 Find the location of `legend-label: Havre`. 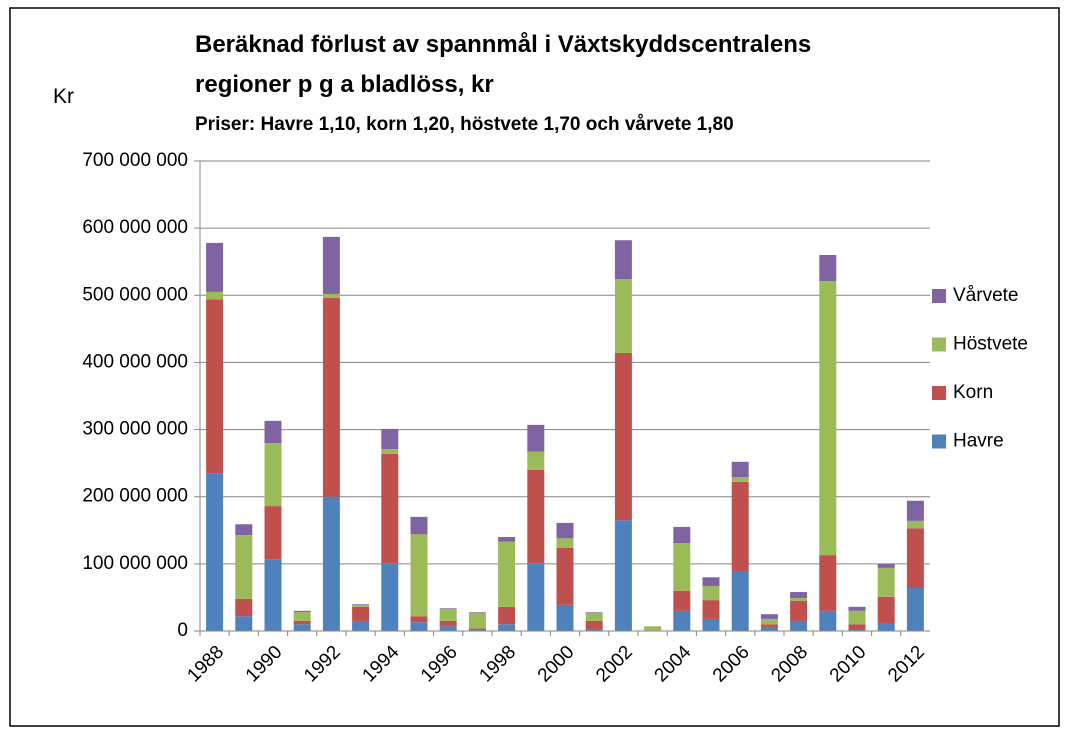

legend-label: Havre is located at coordinates (978, 441).